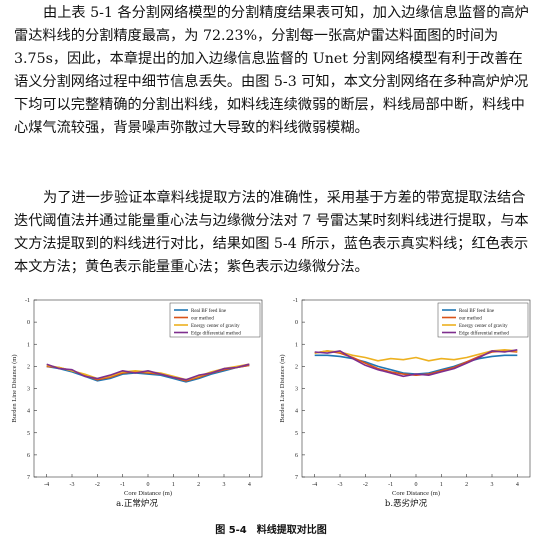 This screenshot has height=541, width=542. What do you see at coordinates (416, 355) in the screenshot?
I see `series-line-energy-center-of-gravity` at bounding box center [416, 355].